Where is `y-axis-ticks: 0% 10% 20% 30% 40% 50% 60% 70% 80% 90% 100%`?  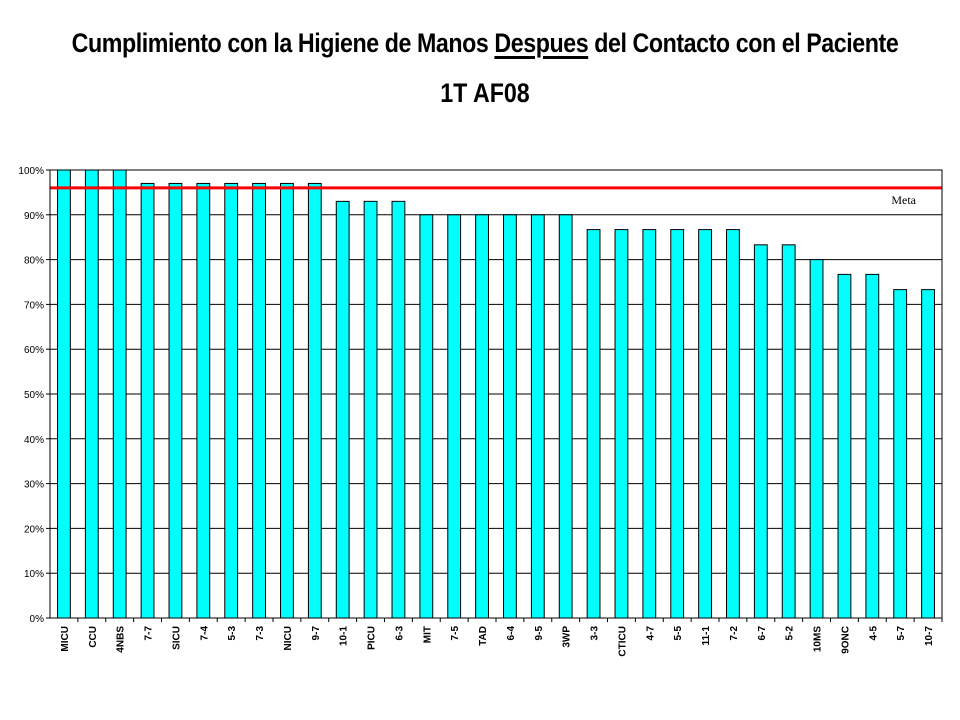 y-axis-ticks: 0% 10% 20% 30% 40% 50% 60% 70% 80% 90% 100% is located at coordinates (34, 395).